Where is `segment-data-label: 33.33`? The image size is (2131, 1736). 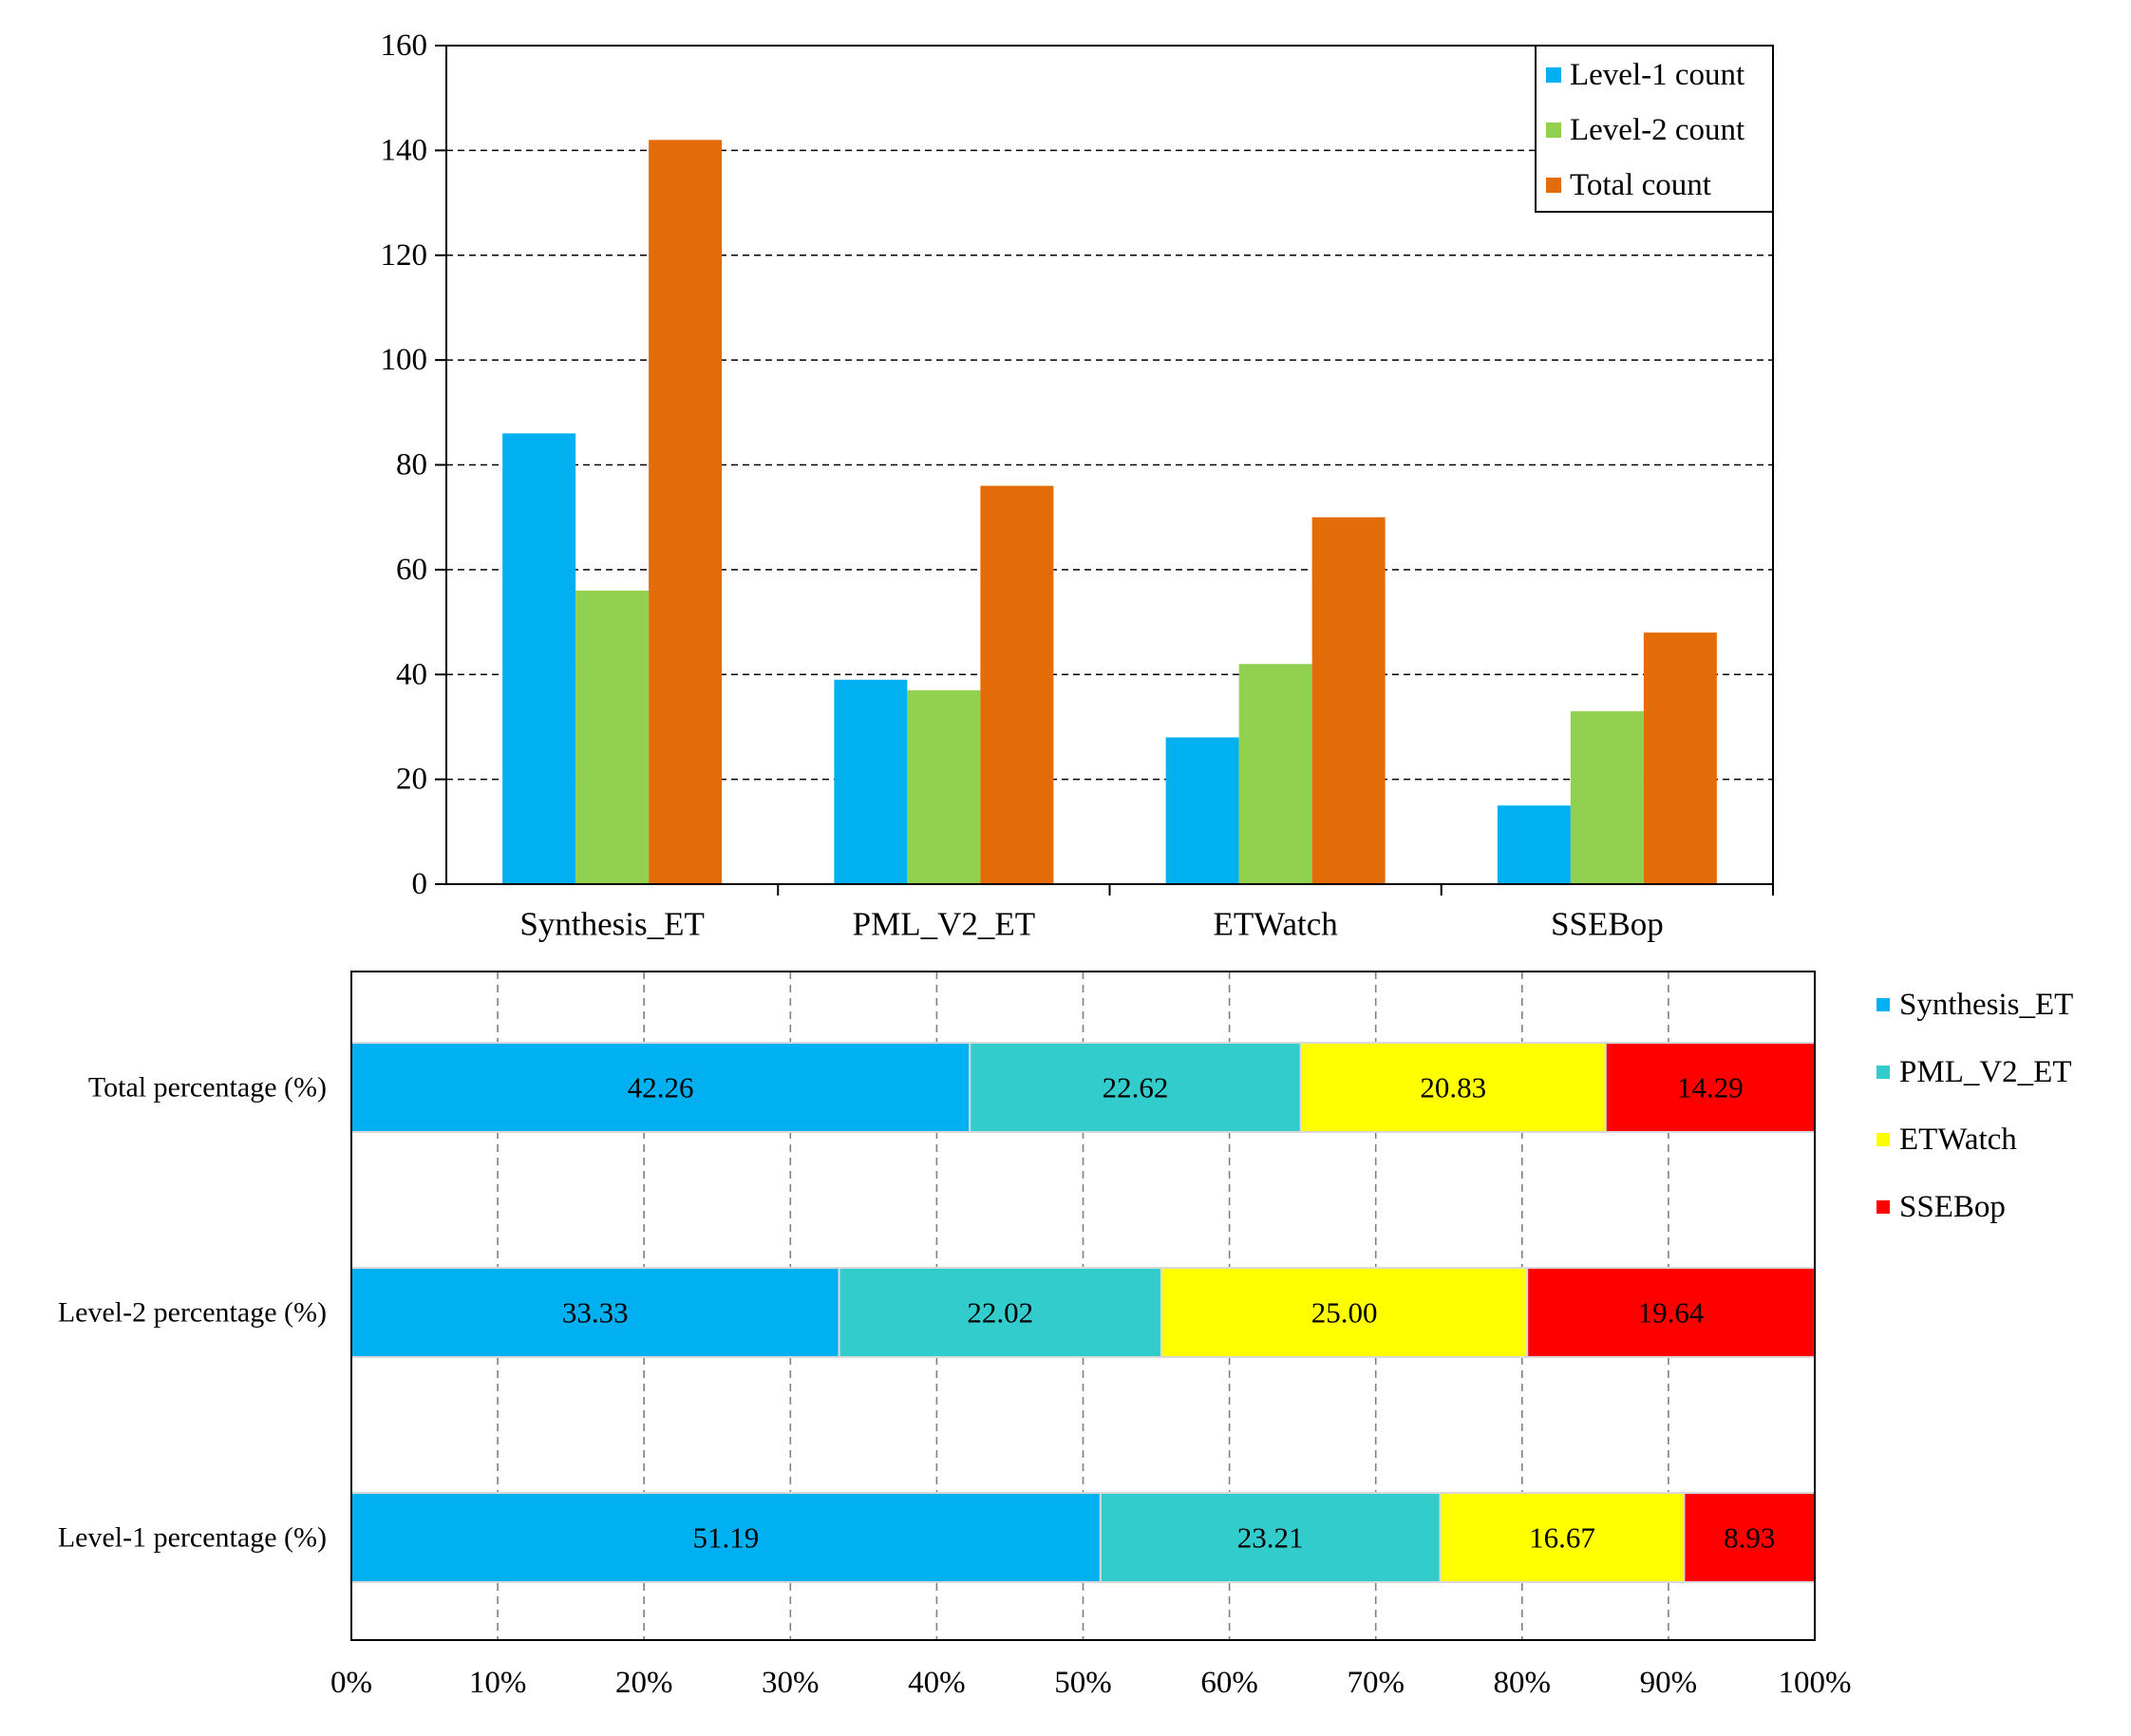 segment-data-label: 33.33 is located at coordinates (595, 1313).